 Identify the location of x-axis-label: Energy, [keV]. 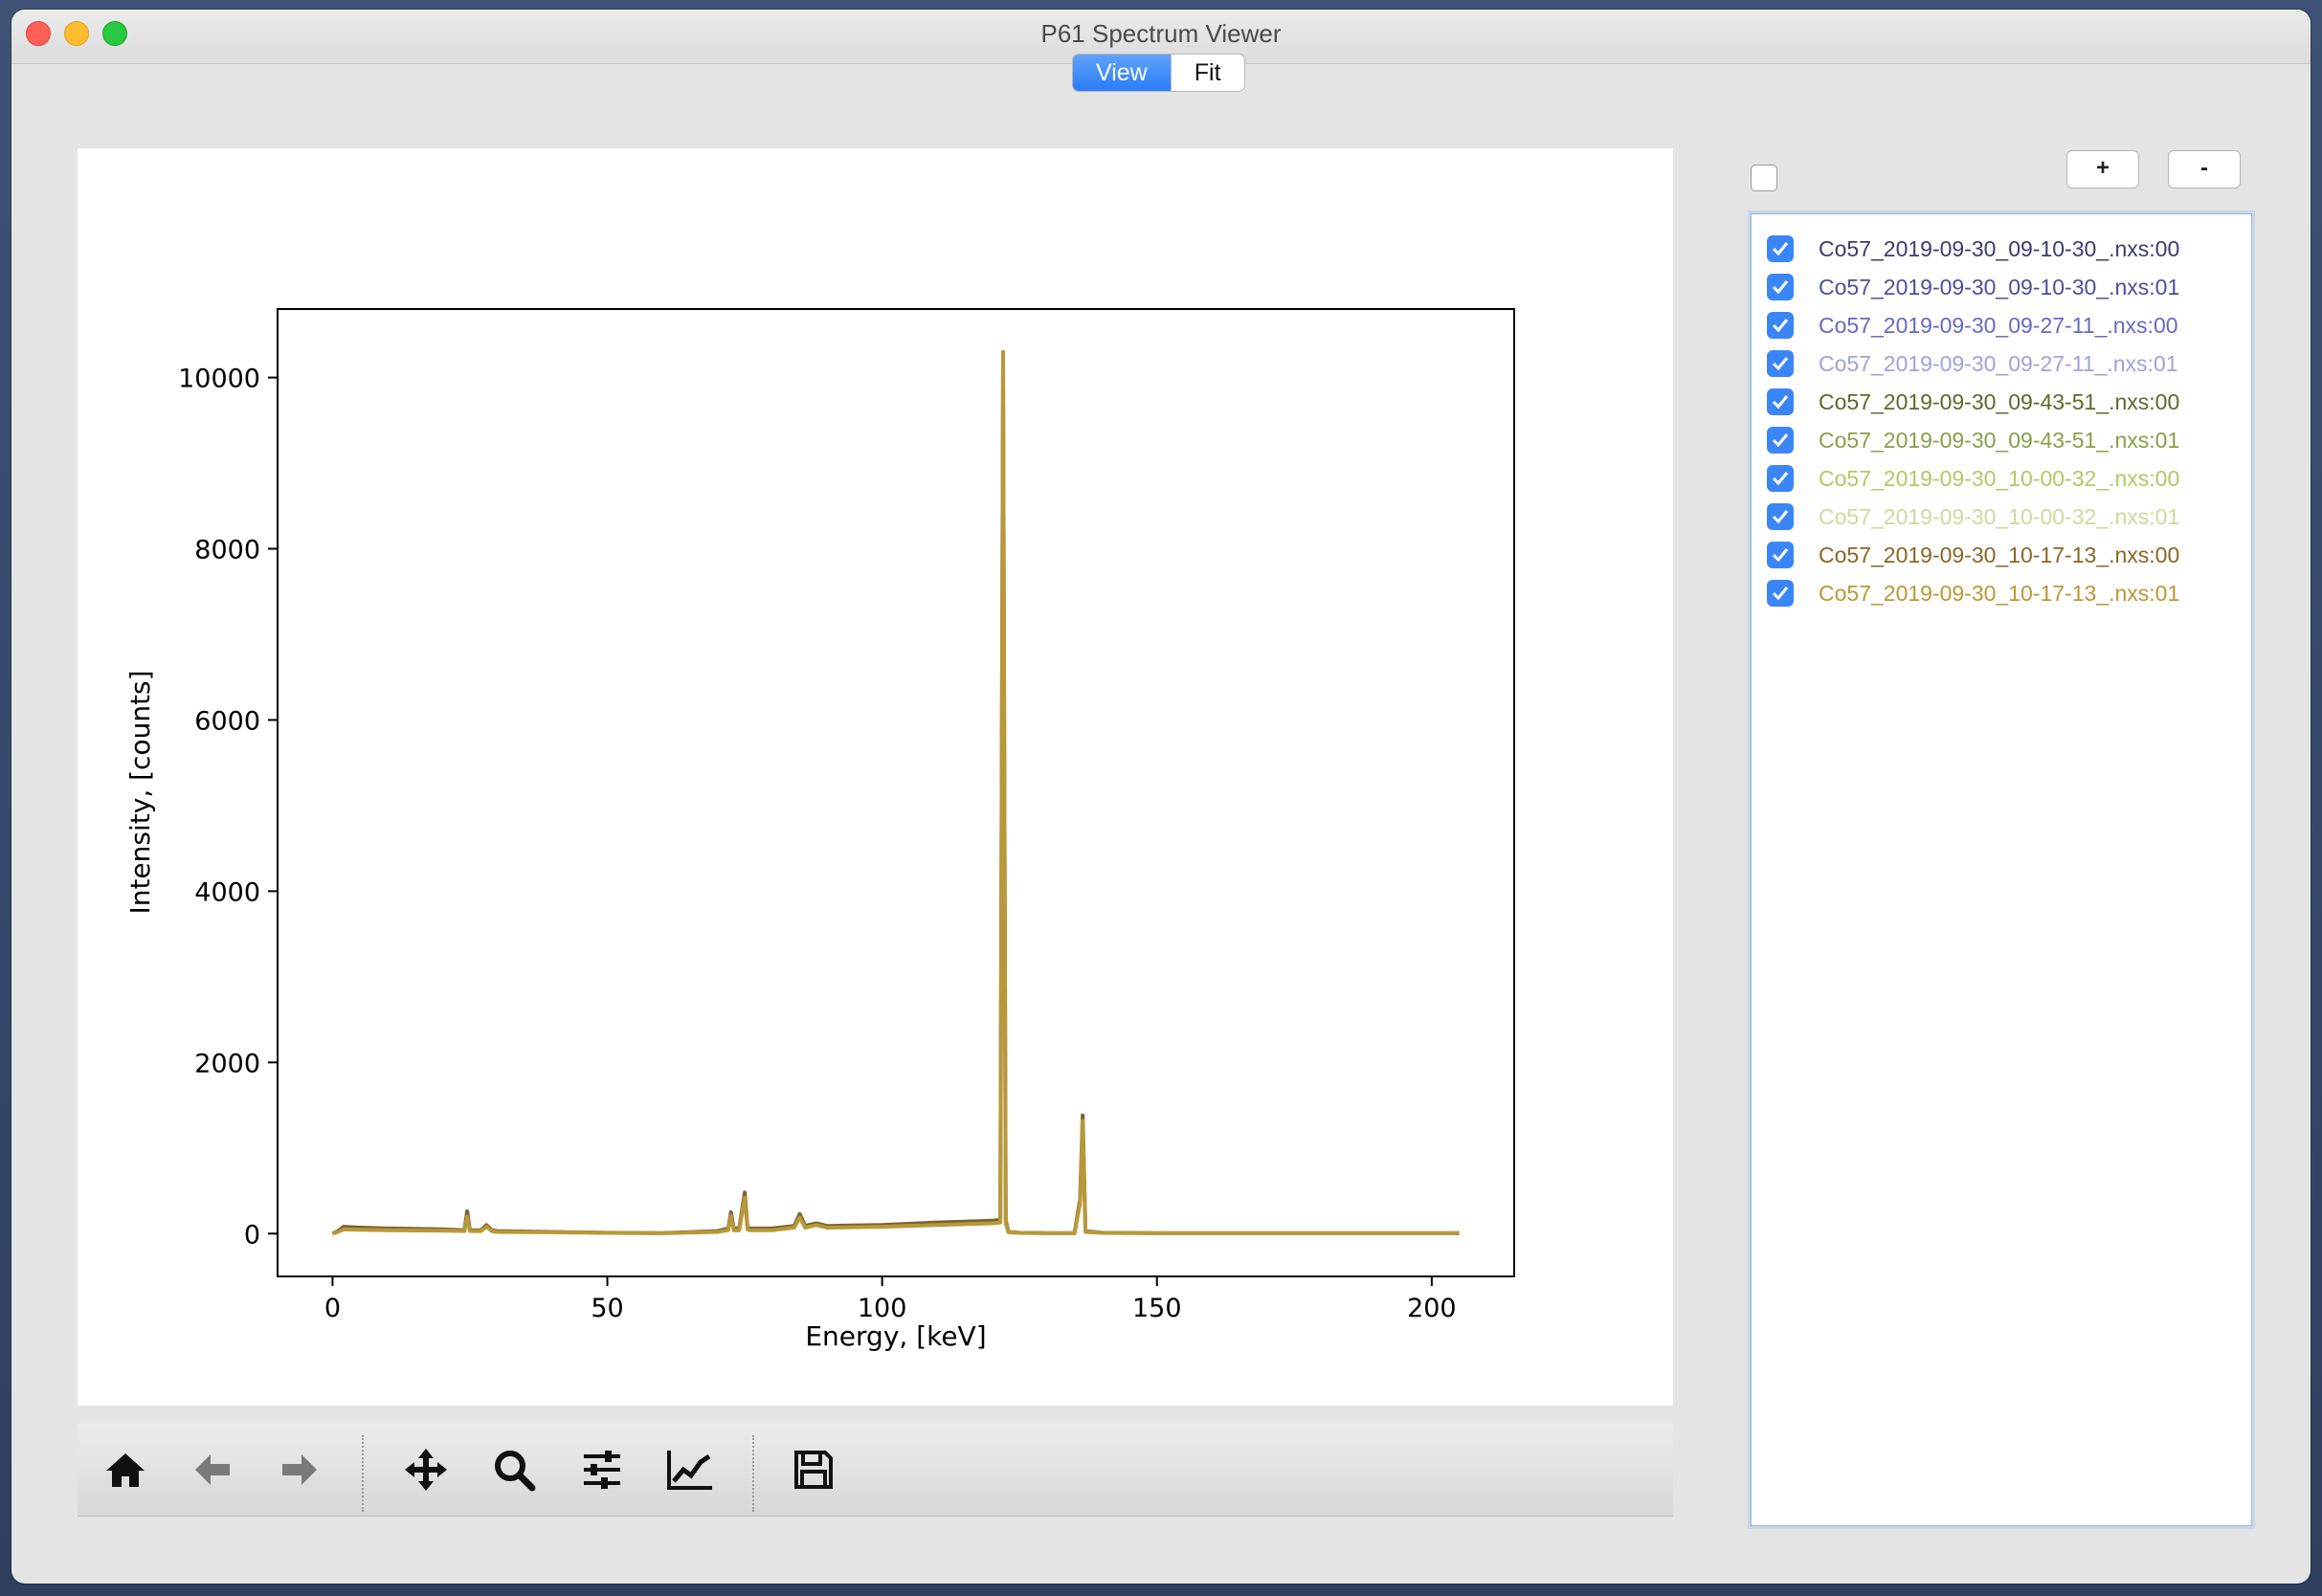
(895, 1336).